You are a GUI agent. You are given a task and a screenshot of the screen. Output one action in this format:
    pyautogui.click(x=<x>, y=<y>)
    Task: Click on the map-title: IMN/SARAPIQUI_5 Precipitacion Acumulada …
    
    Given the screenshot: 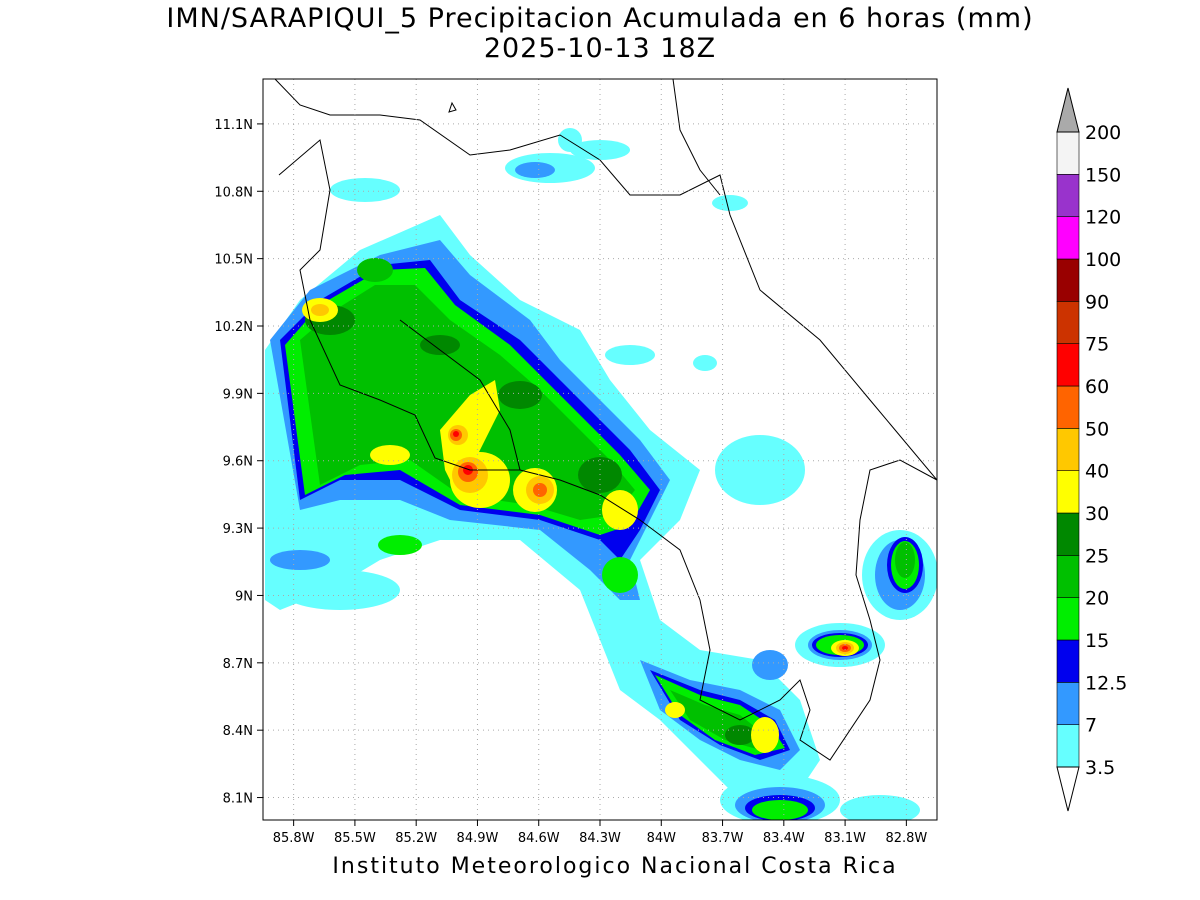 What is the action you would take?
    pyautogui.click(x=600, y=18)
    